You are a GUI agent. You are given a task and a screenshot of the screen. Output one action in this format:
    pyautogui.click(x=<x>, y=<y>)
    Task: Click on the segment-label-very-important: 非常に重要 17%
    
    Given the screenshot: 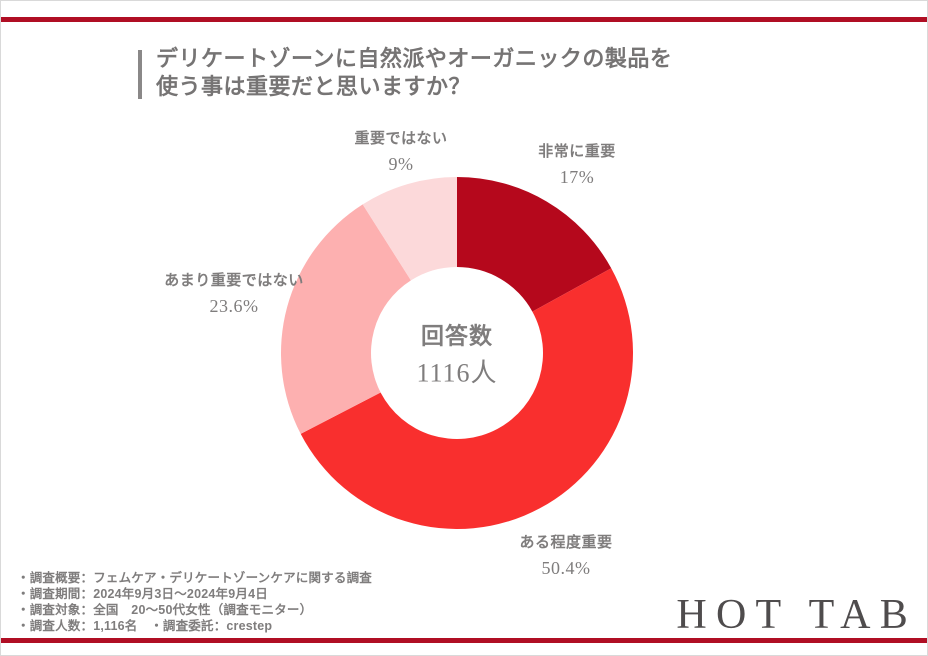 What is the action you would take?
    pyautogui.click(x=577, y=164)
    